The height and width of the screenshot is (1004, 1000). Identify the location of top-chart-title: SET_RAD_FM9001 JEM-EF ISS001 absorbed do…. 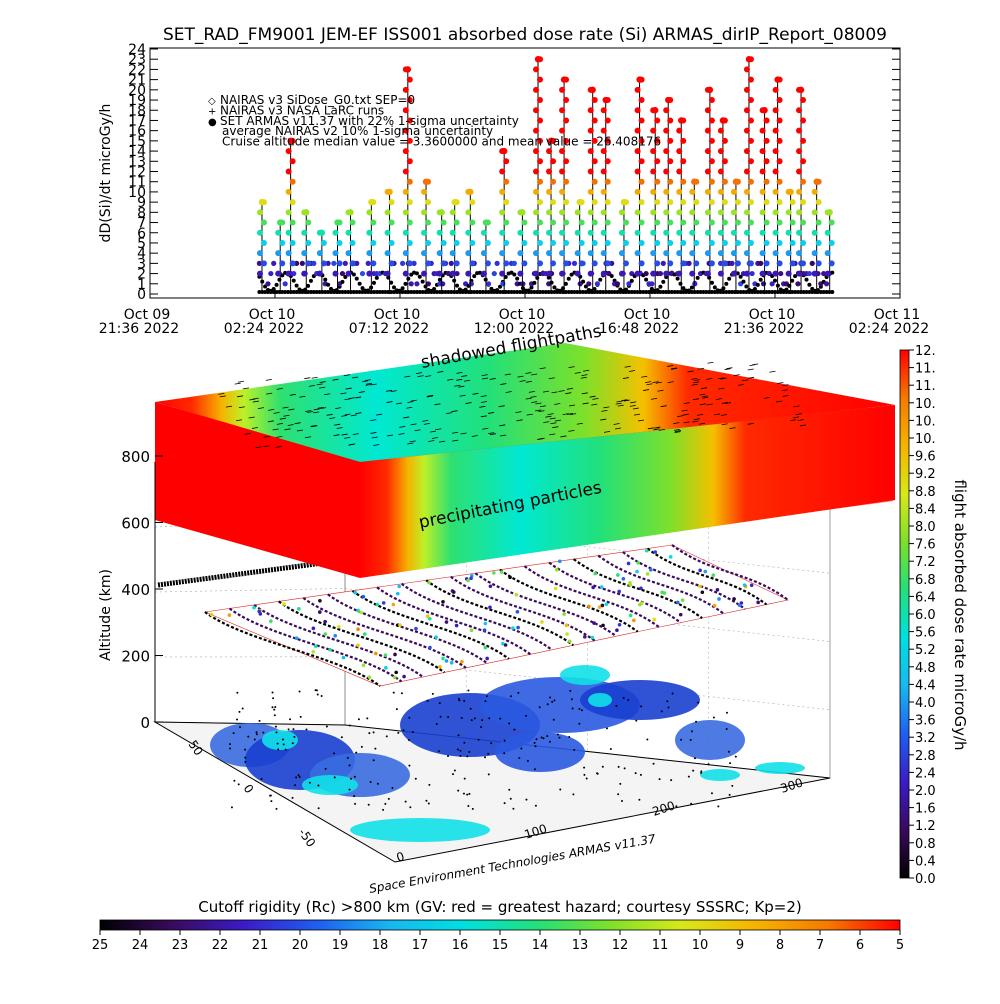
(525, 35).